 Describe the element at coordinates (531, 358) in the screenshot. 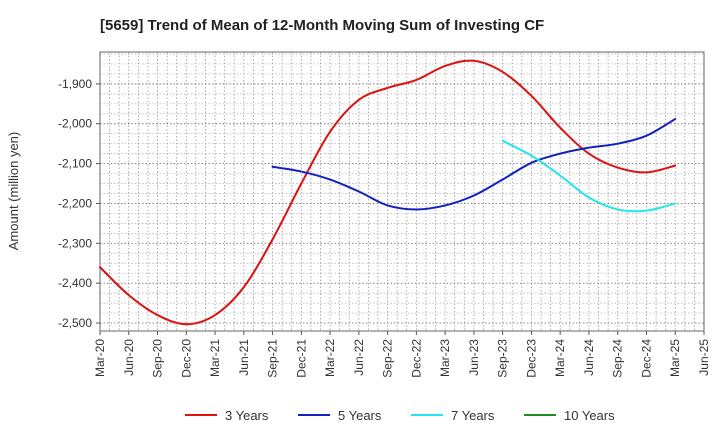

I see `x-tick-label: Dec-23` at that location.